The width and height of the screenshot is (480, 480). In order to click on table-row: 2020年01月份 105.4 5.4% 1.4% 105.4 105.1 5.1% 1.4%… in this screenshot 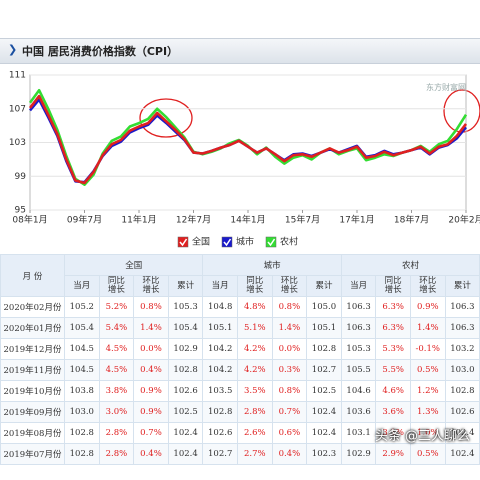, I will do `click(240, 328)`.